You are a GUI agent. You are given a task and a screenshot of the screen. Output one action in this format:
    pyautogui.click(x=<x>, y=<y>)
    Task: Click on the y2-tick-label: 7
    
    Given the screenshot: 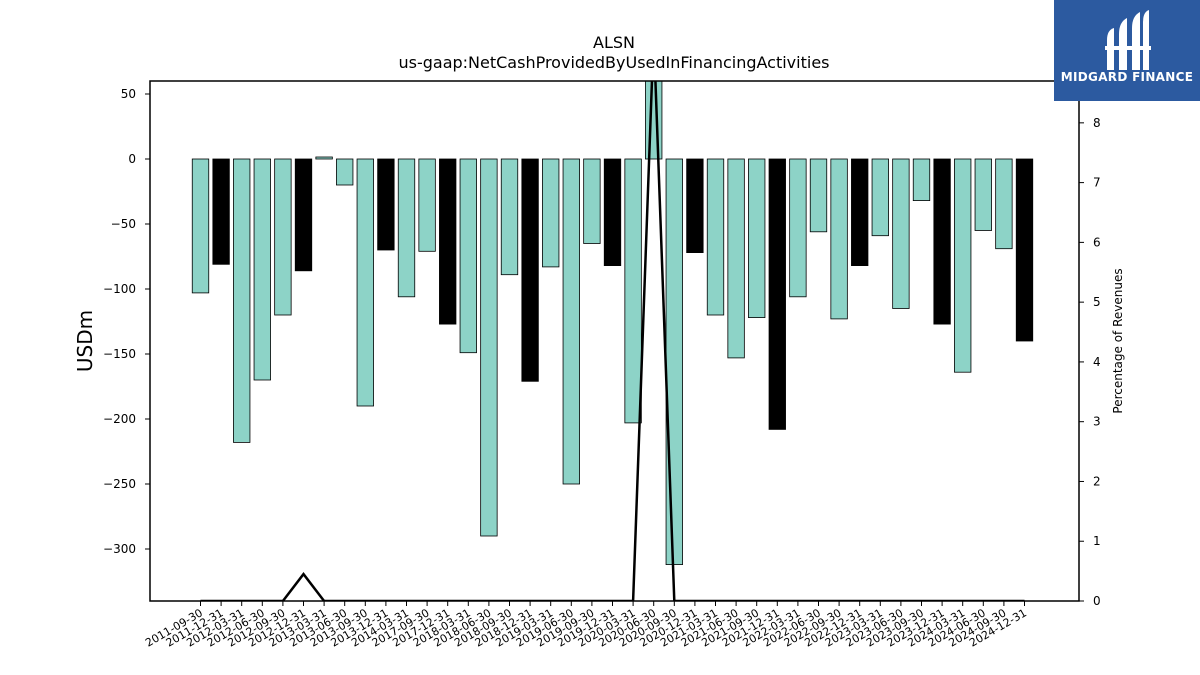 What is the action you would take?
    pyautogui.click(x=1097, y=183)
    